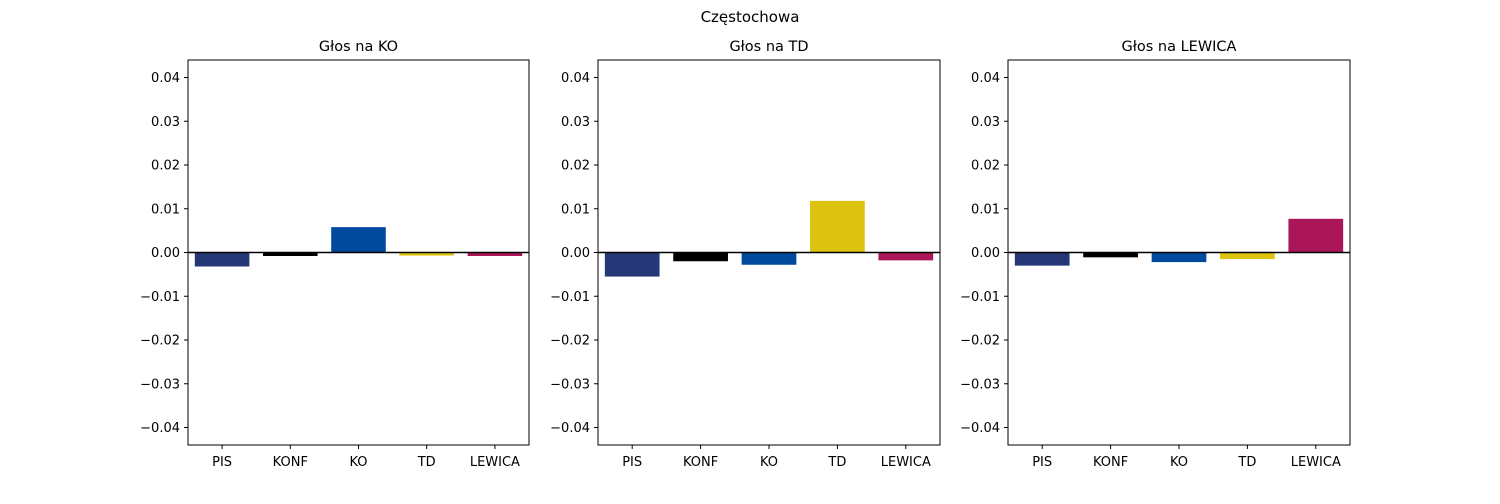  I want to click on figure-suptitle: Częstochowa, so click(750, 17).